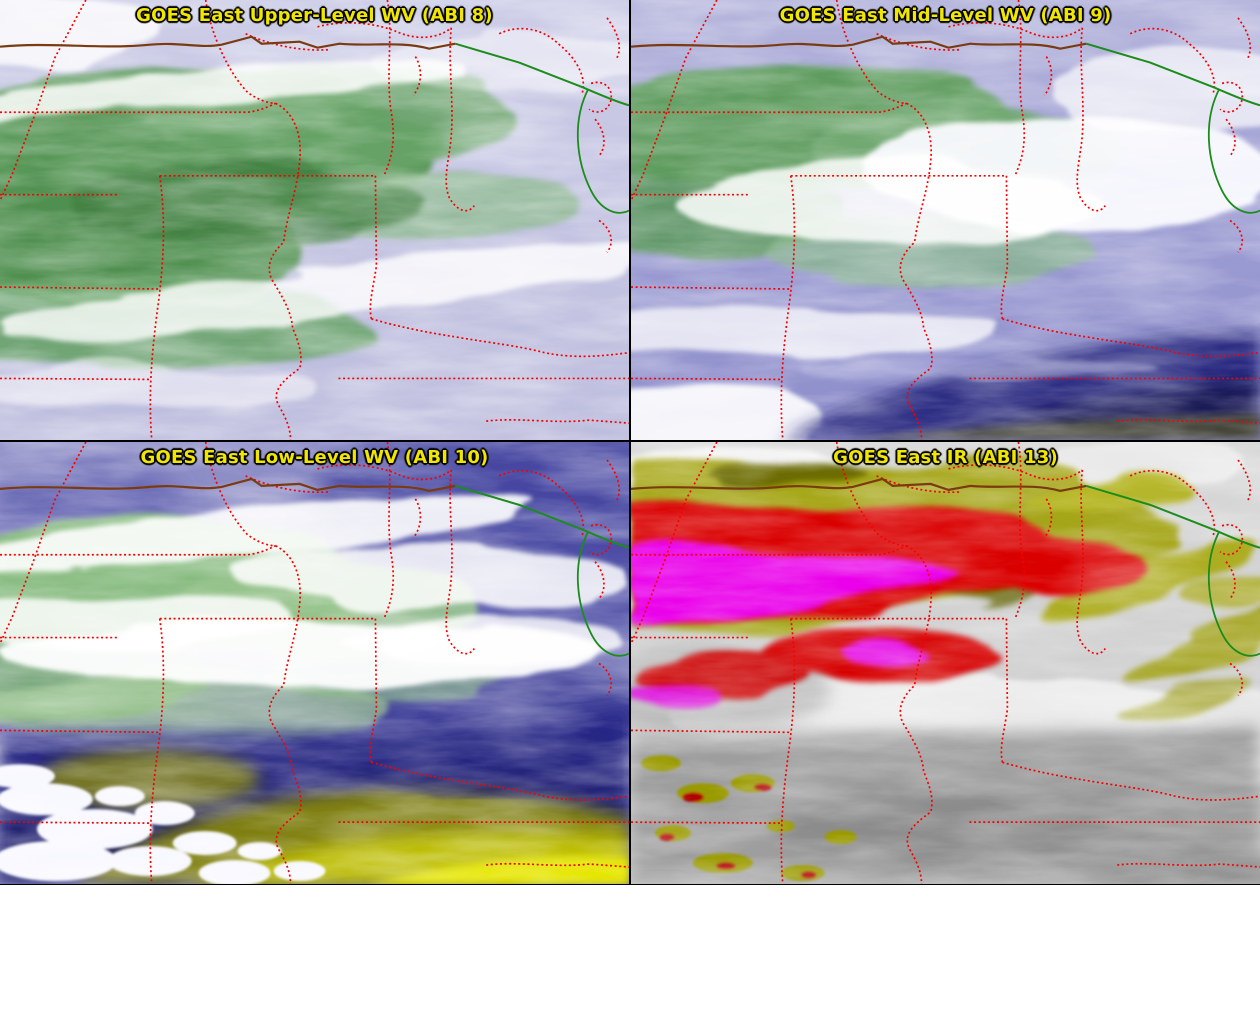 Image resolution: width=1260 pixels, height=1027 pixels. I want to click on panel-title-abi13: GOES East IR (ABI 13), so click(945, 457).